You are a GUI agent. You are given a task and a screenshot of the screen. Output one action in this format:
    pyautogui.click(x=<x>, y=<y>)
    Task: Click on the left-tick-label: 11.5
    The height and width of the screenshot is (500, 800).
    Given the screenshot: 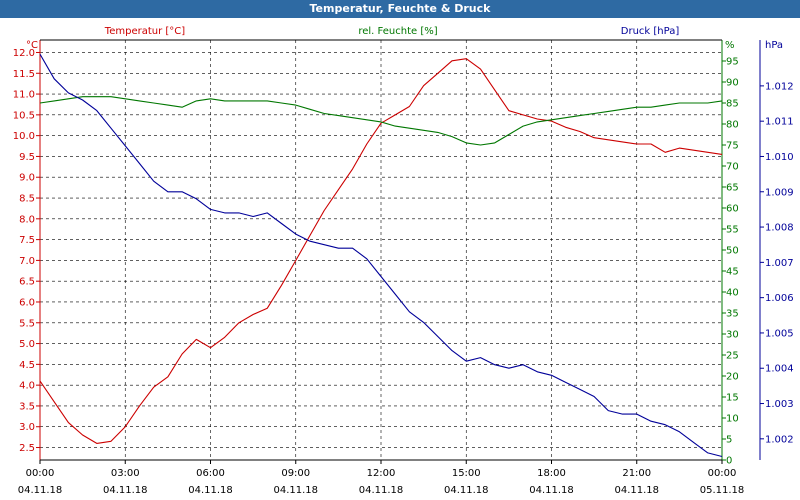 What is the action you would take?
    pyautogui.click(x=24, y=74)
    